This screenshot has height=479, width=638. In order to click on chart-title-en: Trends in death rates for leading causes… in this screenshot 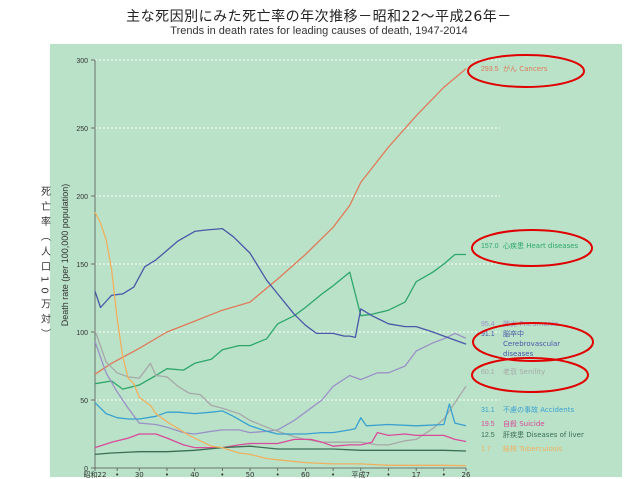, I will do `click(319, 31)`.